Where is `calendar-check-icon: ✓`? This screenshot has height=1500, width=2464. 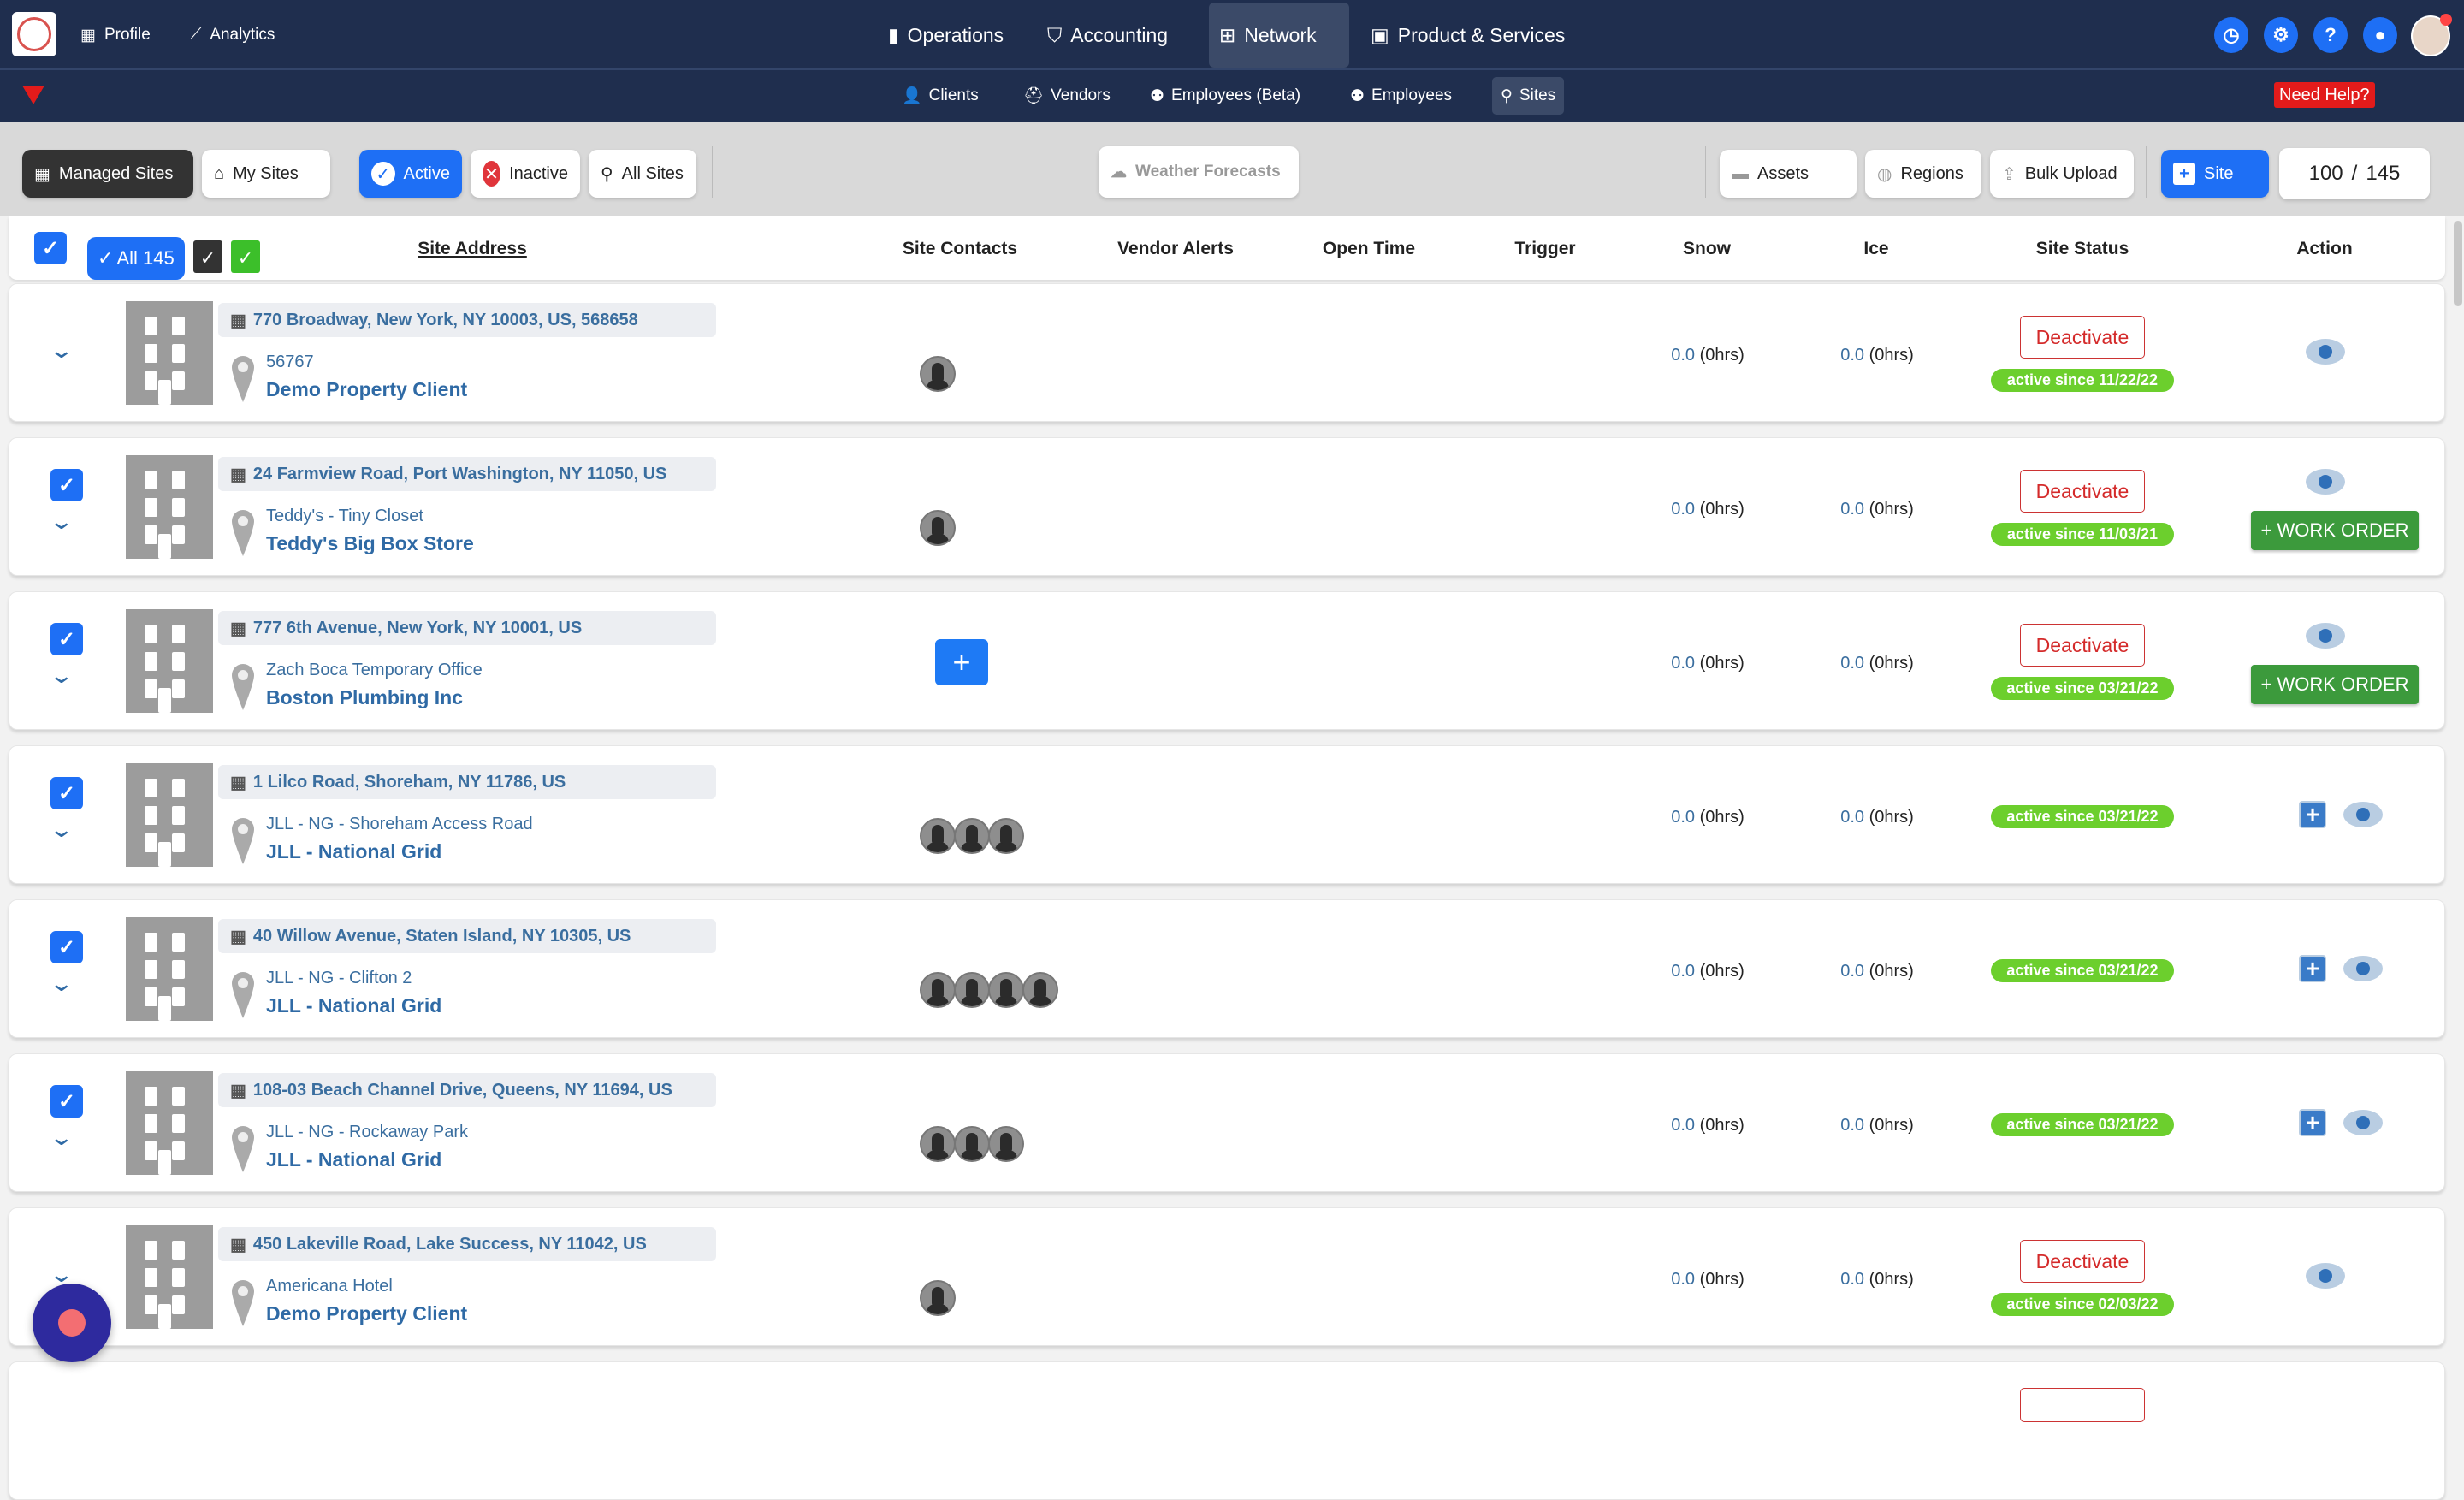 calendar-check-icon: ✓ is located at coordinates (207, 257).